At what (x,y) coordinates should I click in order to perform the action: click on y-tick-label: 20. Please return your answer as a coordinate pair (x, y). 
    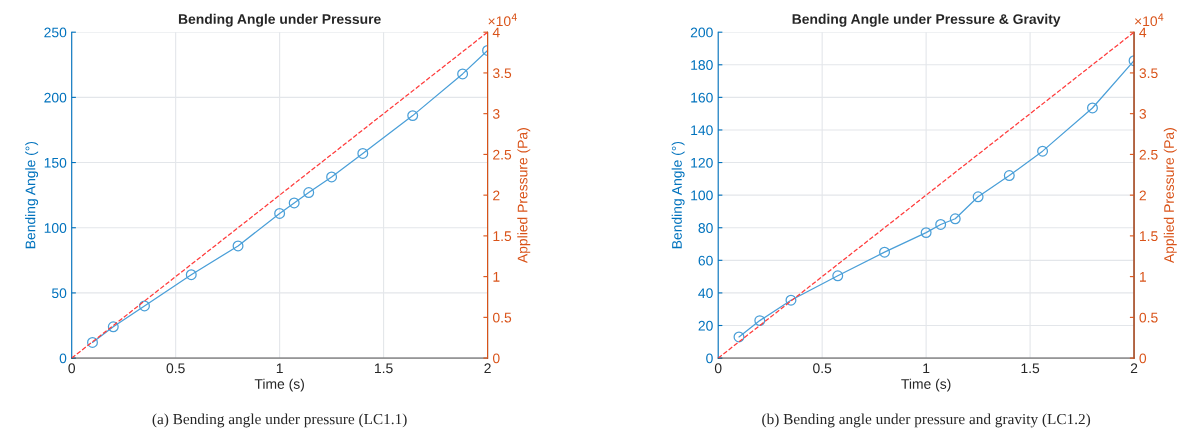
    Looking at the image, I should click on (705, 325).